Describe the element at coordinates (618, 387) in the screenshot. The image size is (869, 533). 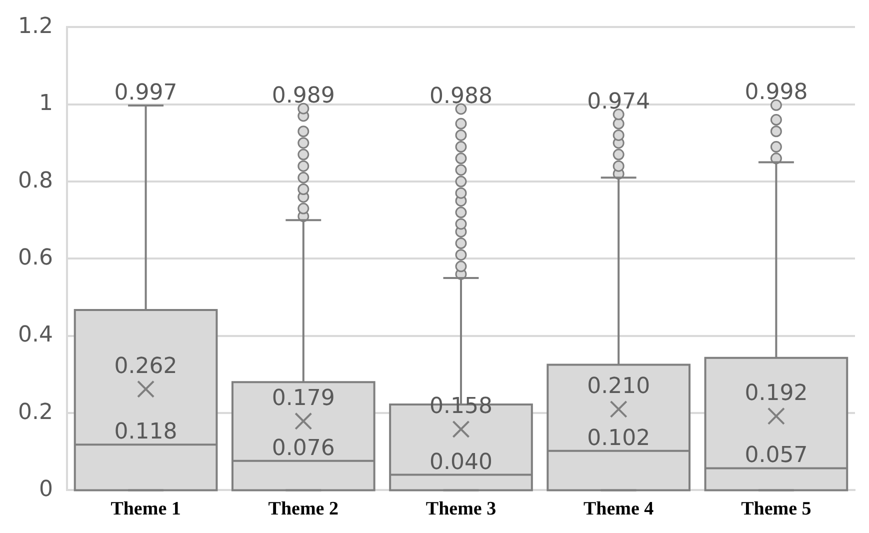
I see `annotation: 0.210` at that location.